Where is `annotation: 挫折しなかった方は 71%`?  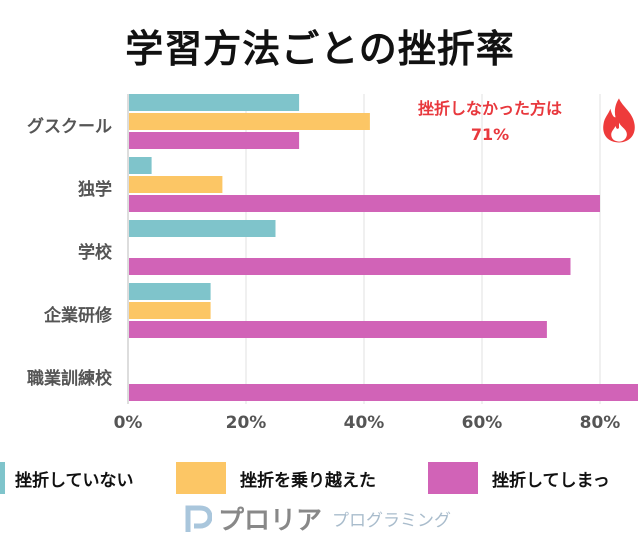
annotation: 挫折しなかった方は 71% is located at coordinates (490, 122).